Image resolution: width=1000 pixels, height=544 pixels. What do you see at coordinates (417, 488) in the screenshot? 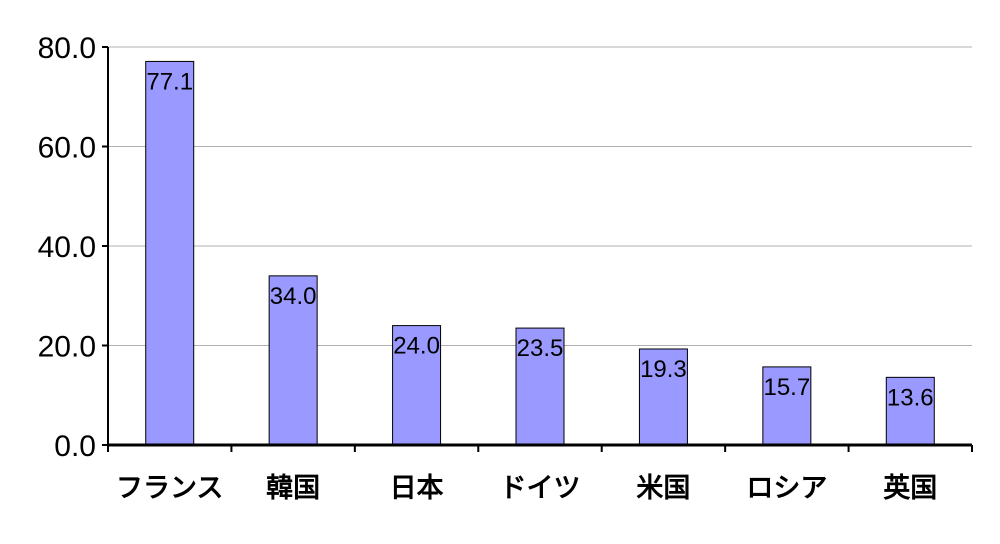
I see `x-tick-label: 日本` at bounding box center [417, 488].